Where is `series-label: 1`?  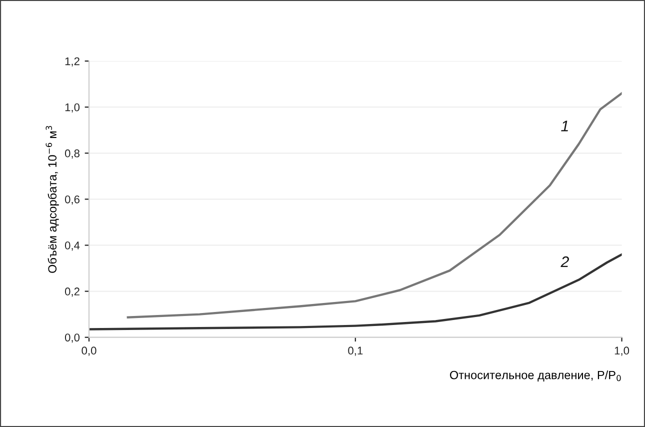
series-label: 1 is located at coordinates (564, 126).